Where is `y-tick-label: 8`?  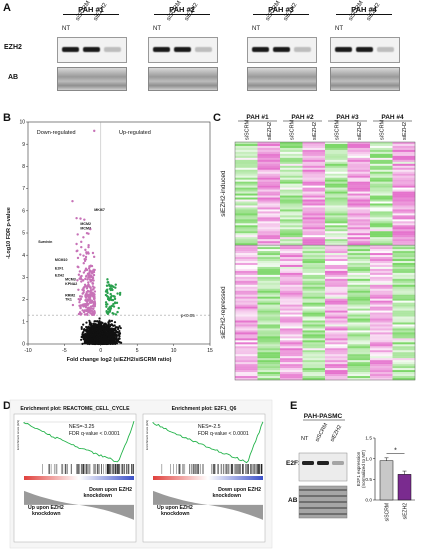 y-tick-label: 8 is located at coordinates (23, 167).